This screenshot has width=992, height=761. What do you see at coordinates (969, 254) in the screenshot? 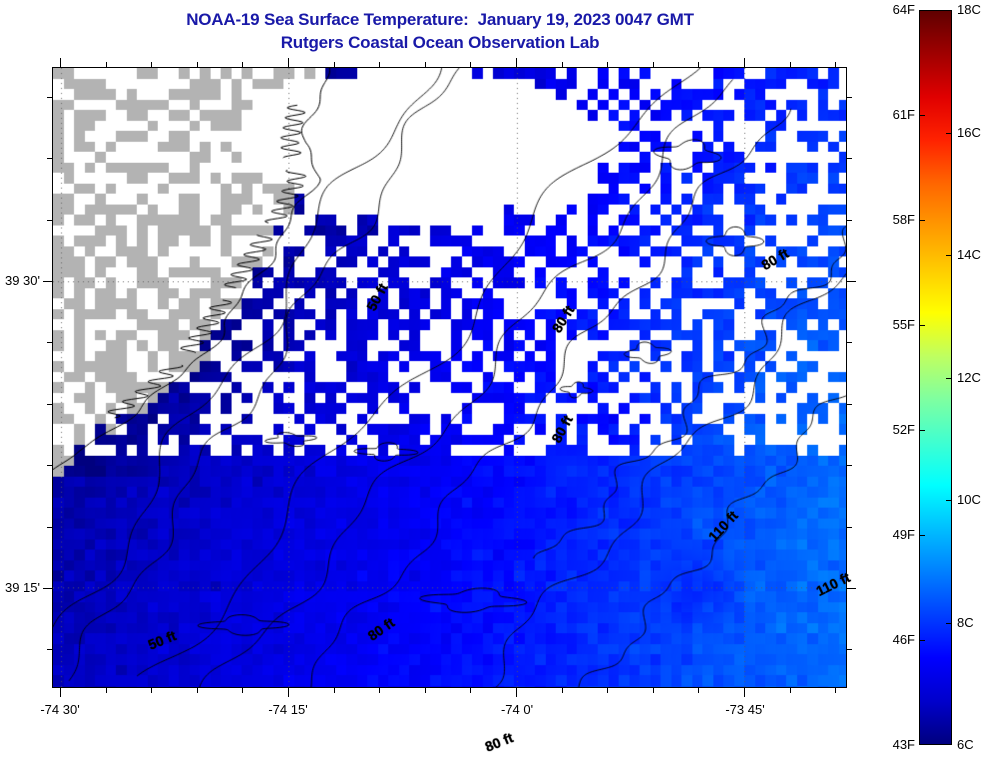
I see `colorbar-c-label: 14C` at bounding box center [969, 254].